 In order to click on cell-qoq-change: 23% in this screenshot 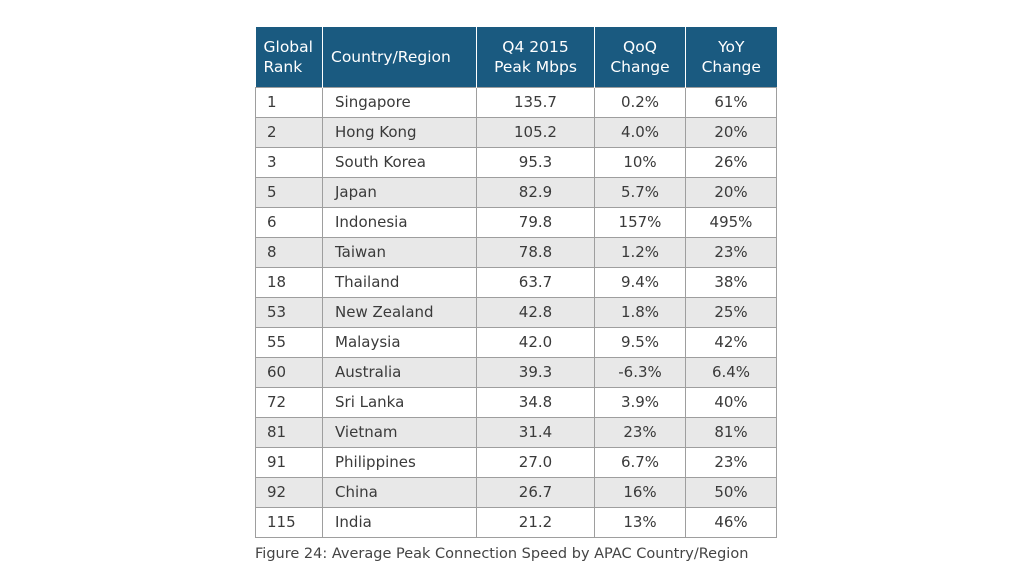, I will do `click(640, 432)`.